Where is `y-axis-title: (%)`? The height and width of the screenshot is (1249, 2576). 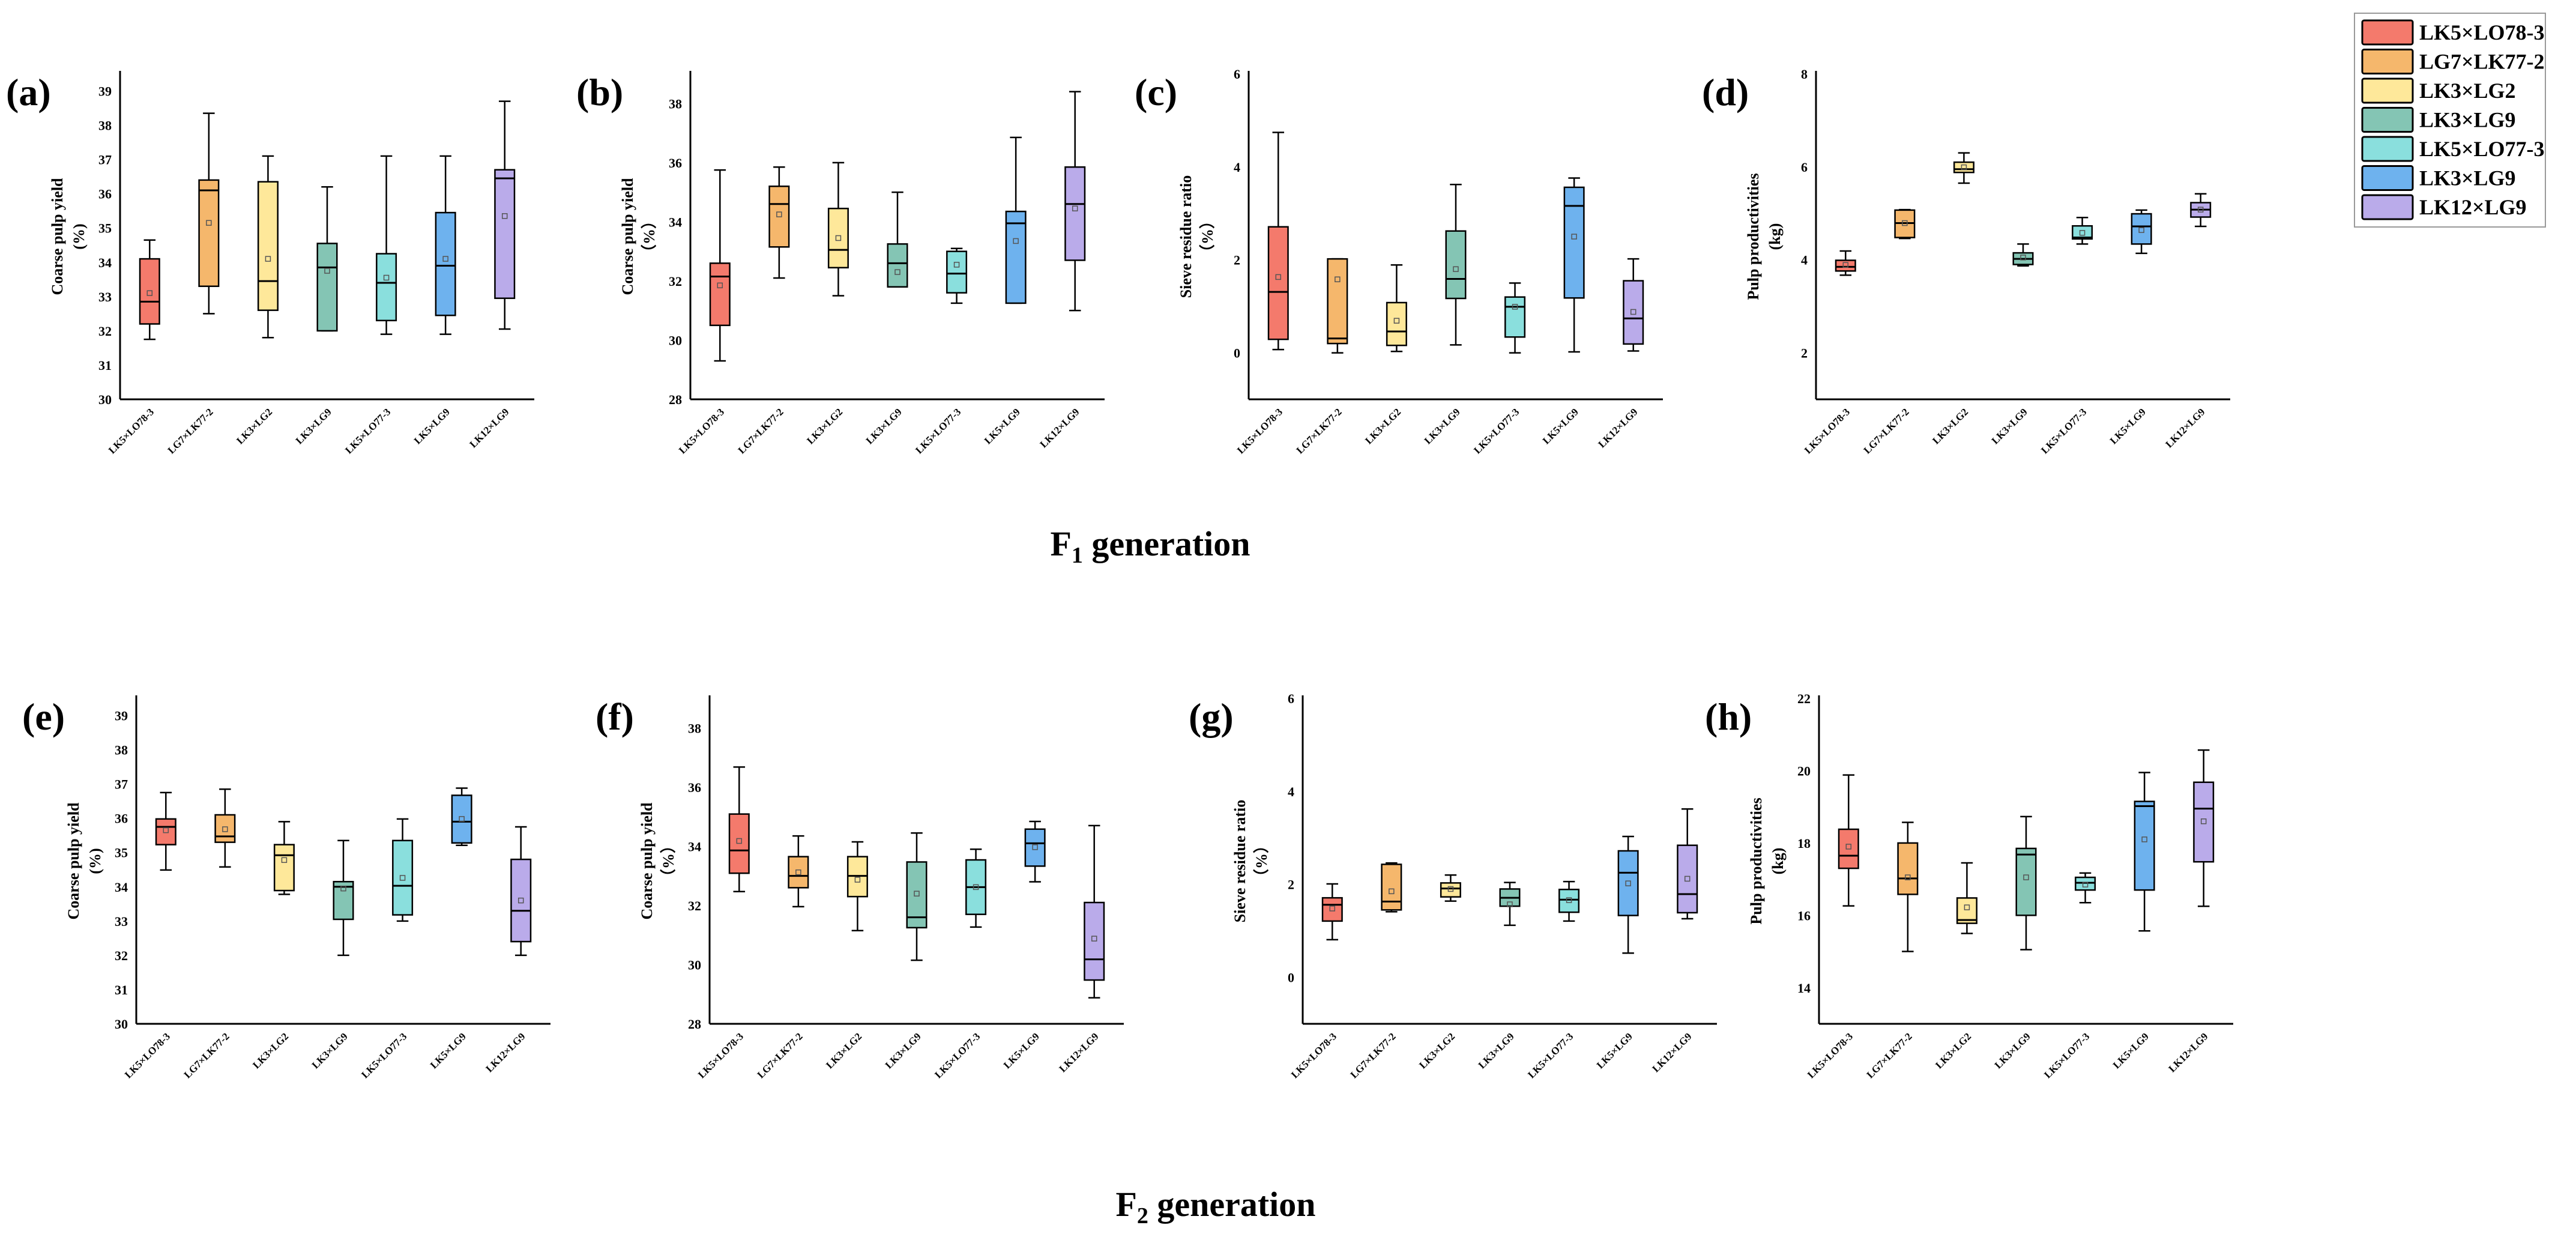 y-axis-title: (%) is located at coordinates (95, 861).